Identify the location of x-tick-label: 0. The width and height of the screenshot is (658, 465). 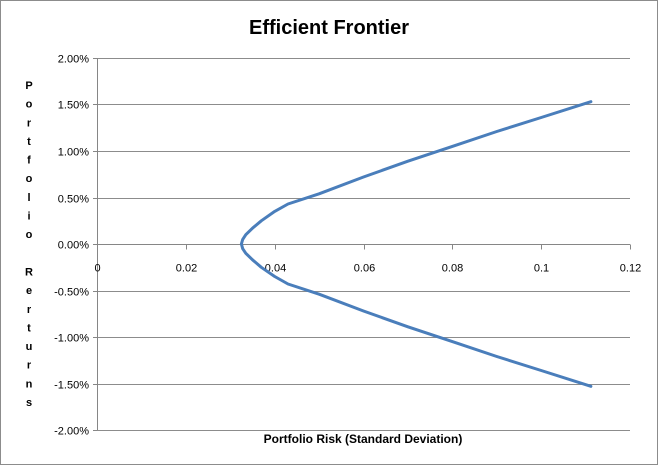
(97, 269).